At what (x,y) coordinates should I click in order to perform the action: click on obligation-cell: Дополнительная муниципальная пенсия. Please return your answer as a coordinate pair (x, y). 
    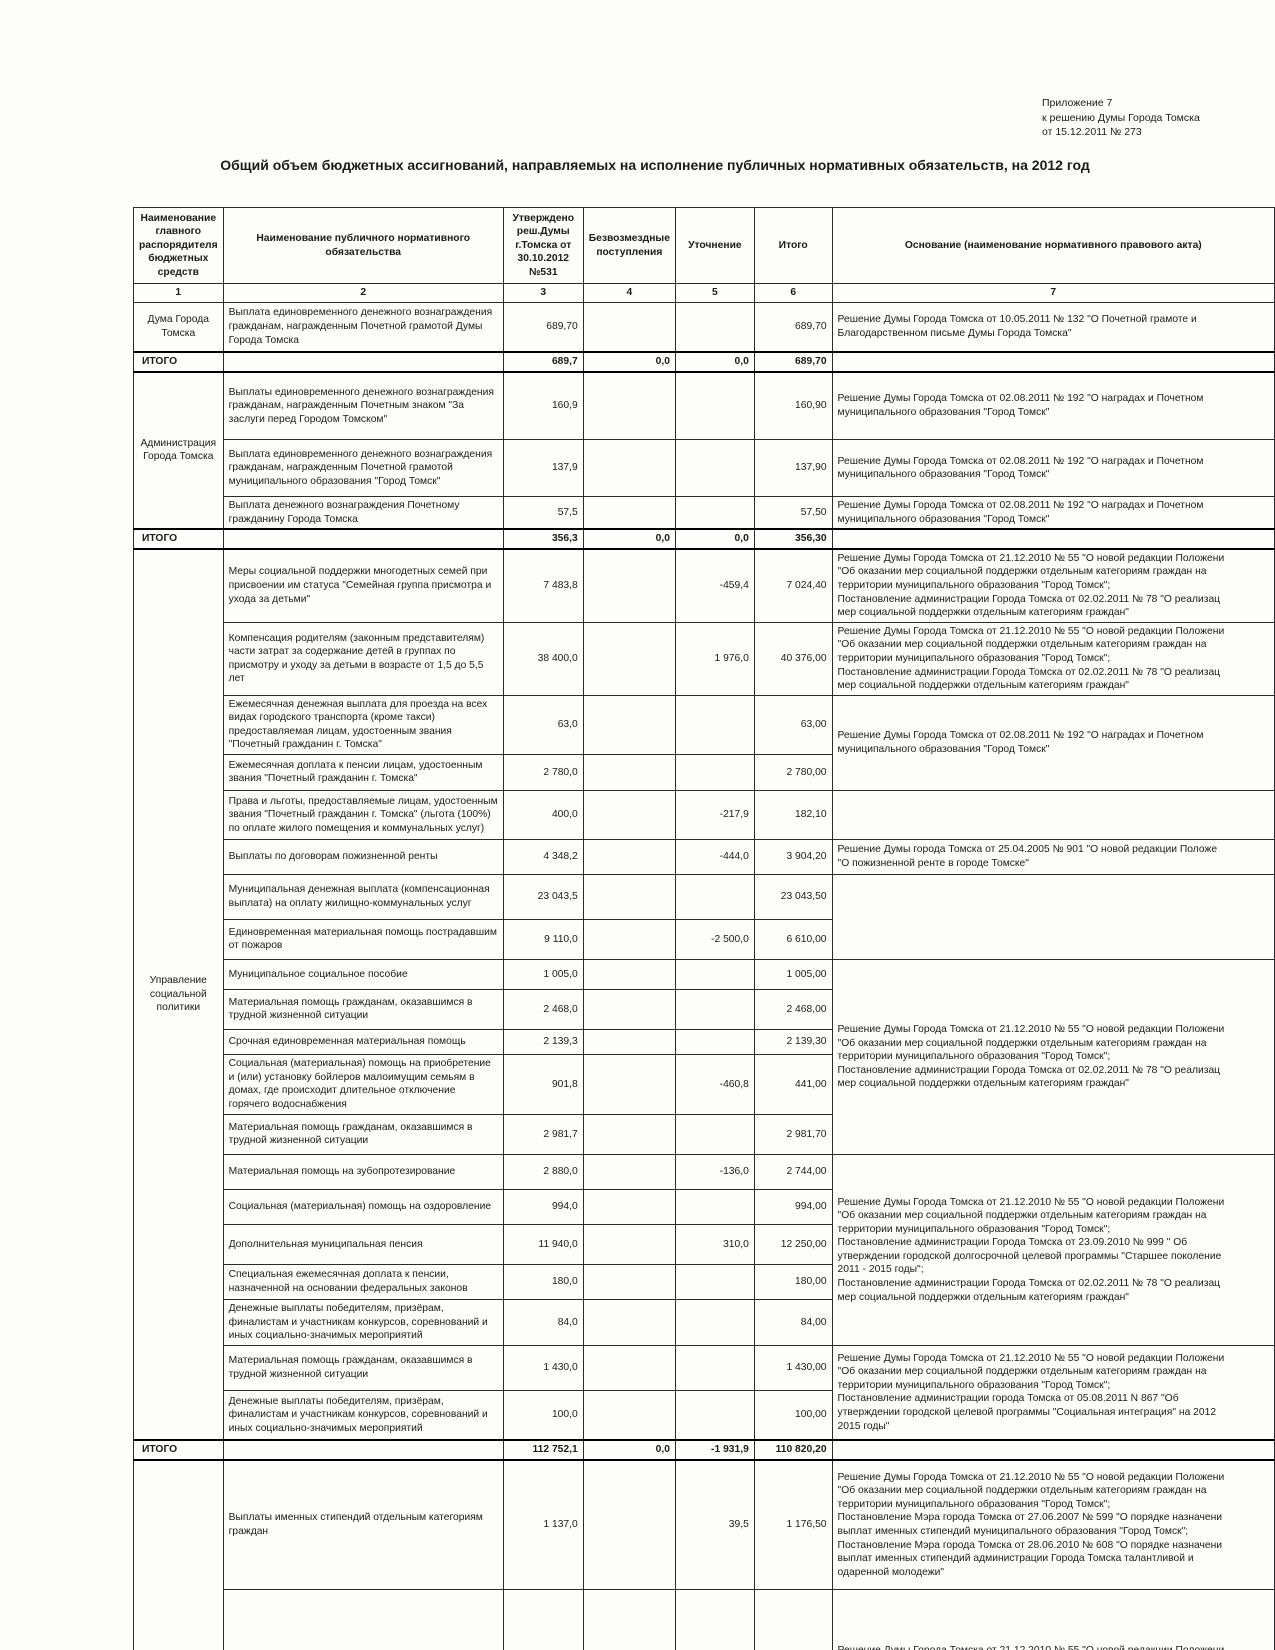
    Looking at the image, I should click on (363, 1244).